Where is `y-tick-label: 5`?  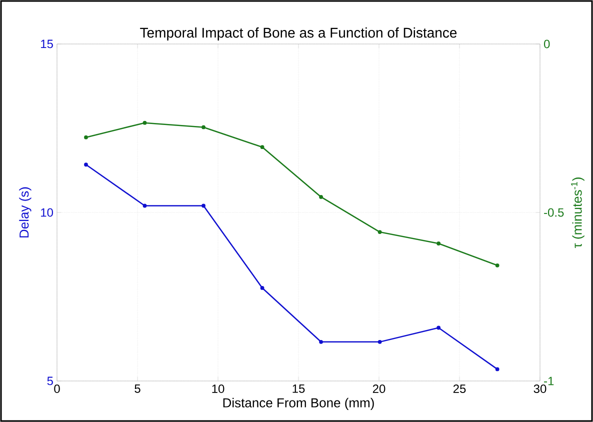
y-tick-label: 5 is located at coordinates (50, 381).